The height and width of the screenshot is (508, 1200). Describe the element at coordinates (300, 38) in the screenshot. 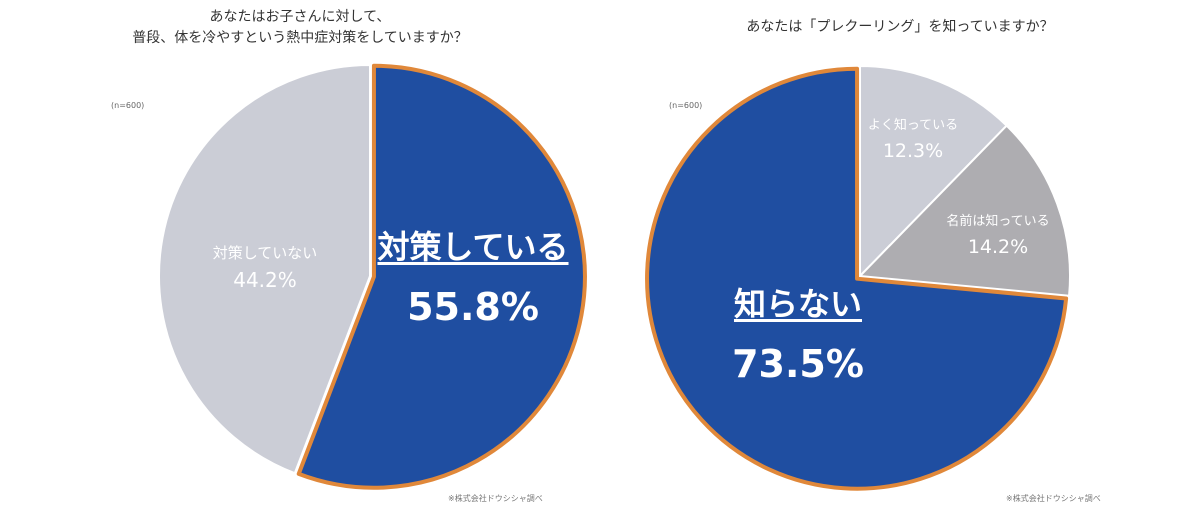

I see `chart-title-line: 普段、体を冷やすという熱中症対策をしていますか？` at that location.